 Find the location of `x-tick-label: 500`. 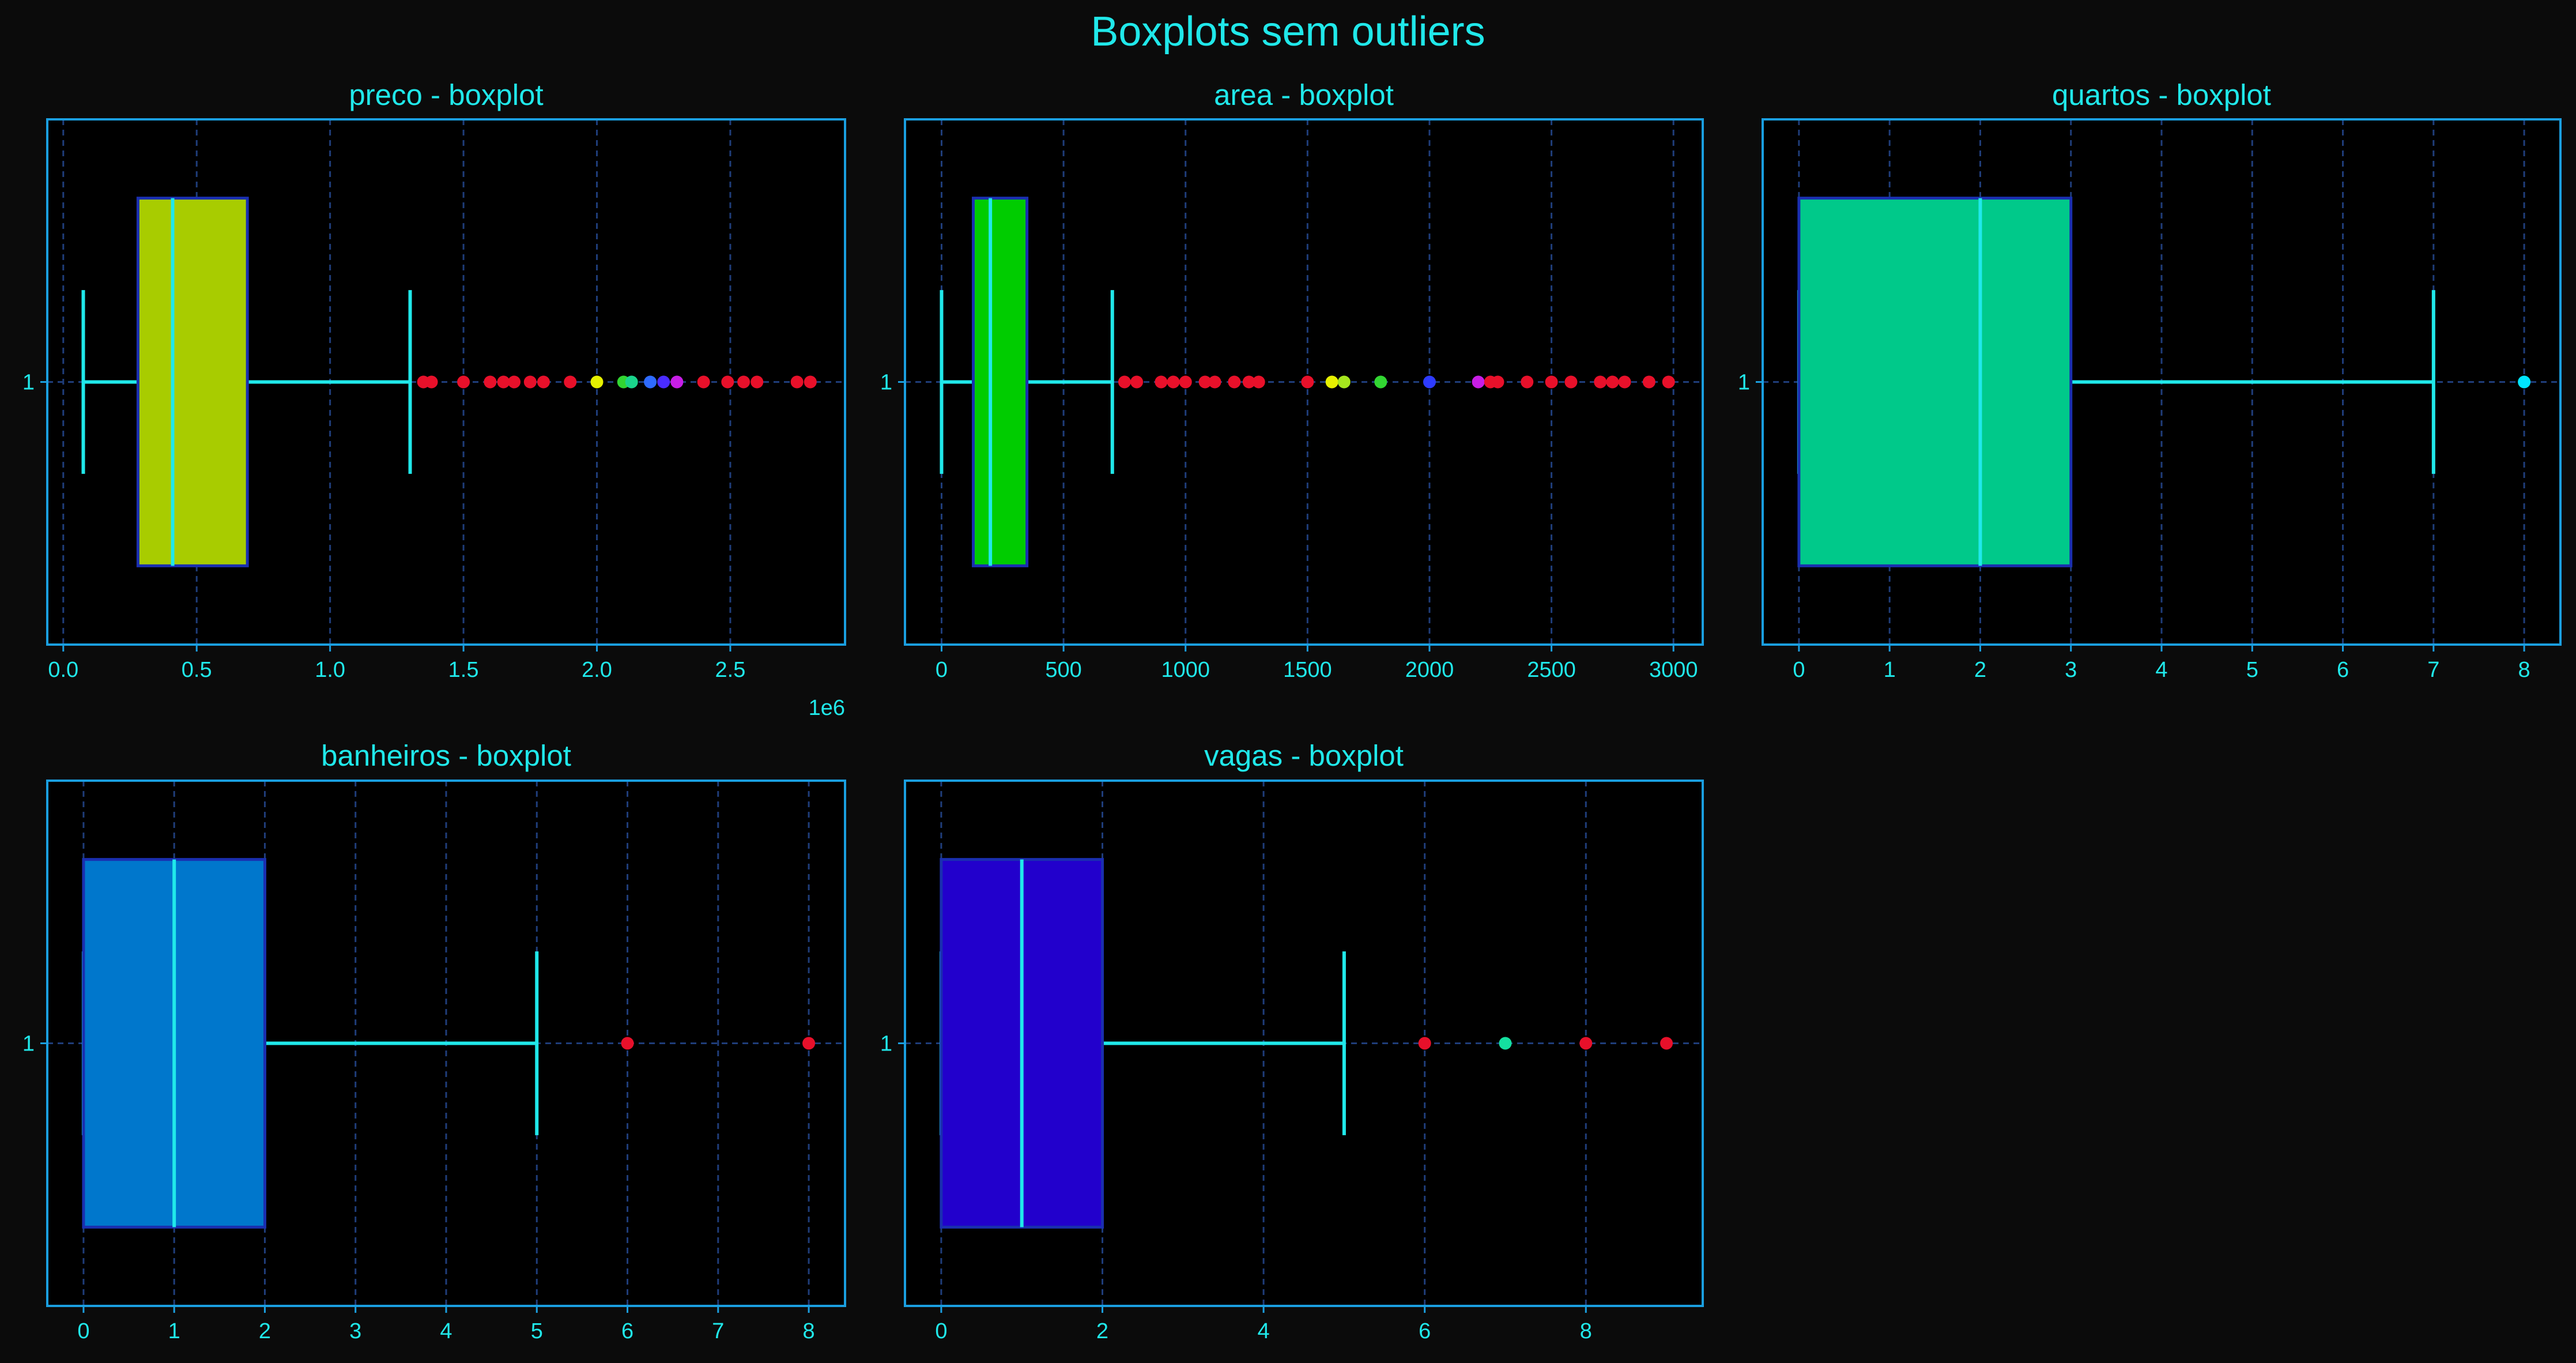

x-tick-label: 500 is located at coordinates (1063, 670).